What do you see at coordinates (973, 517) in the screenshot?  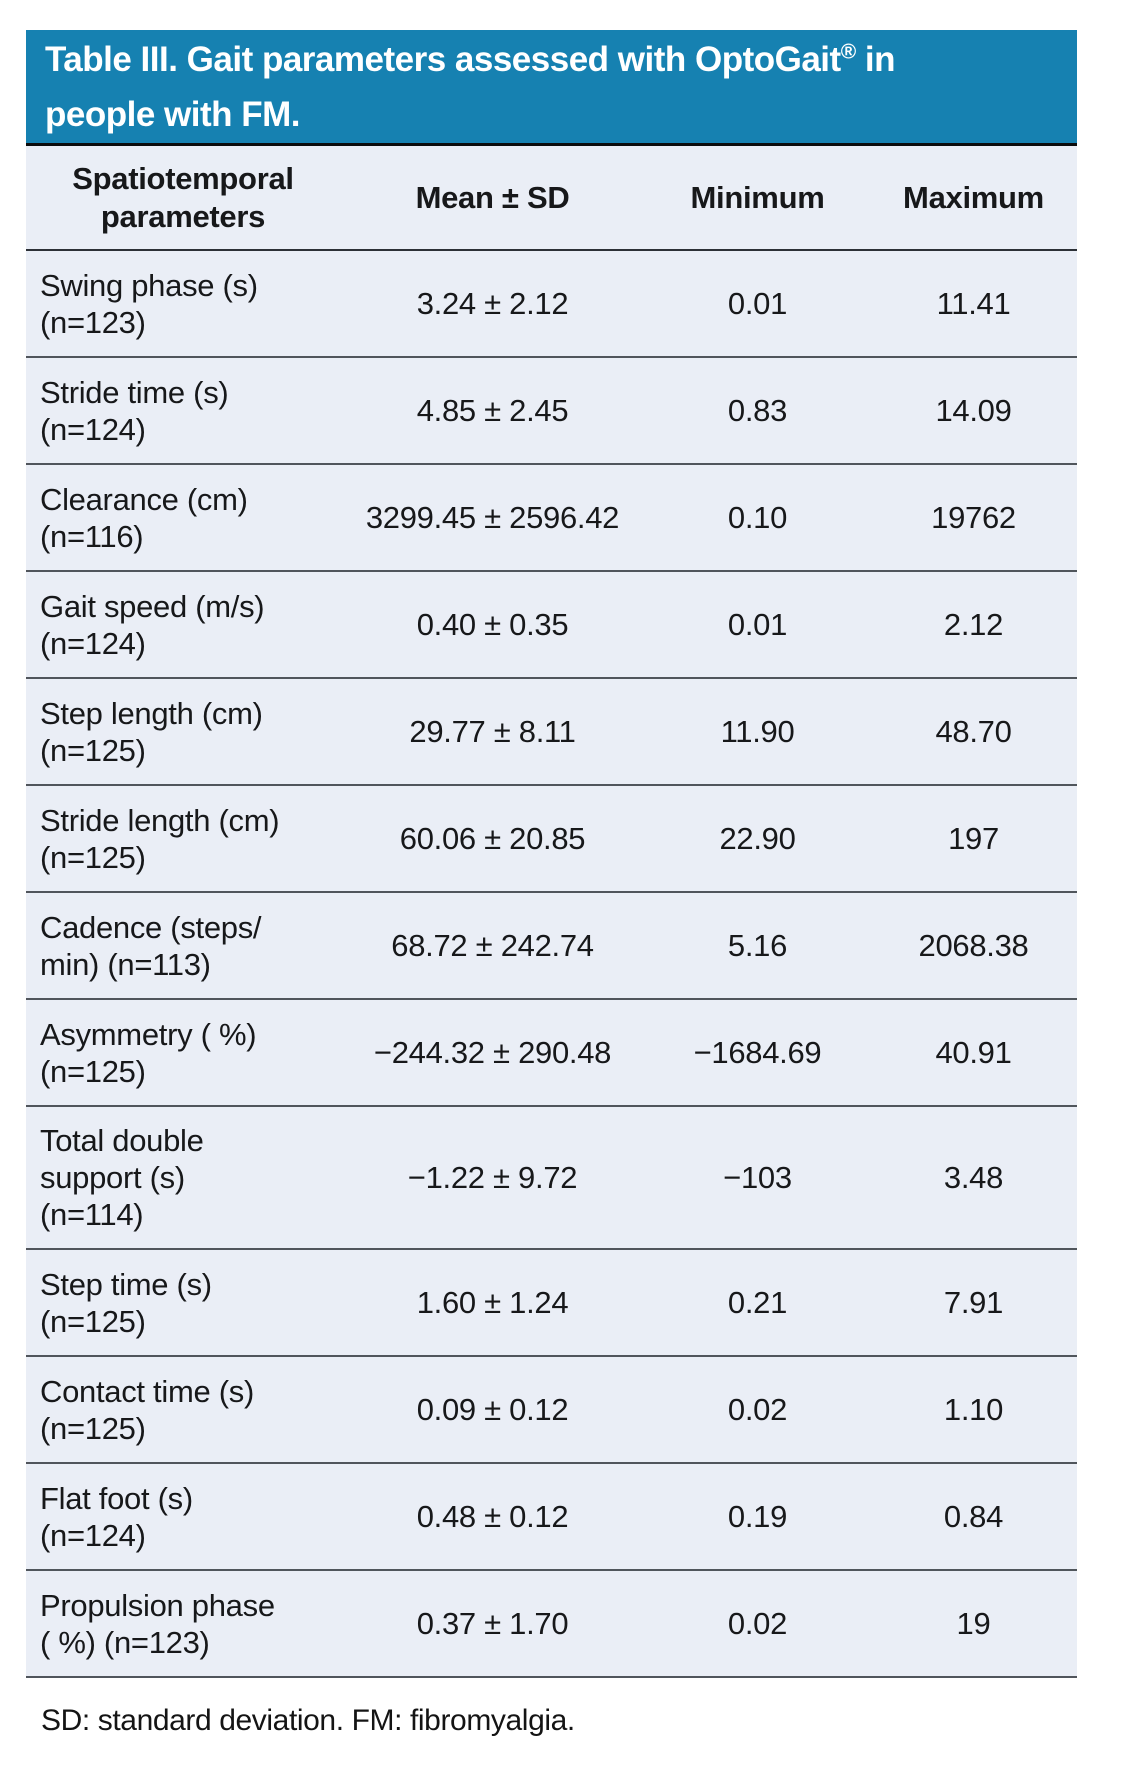 I see `max-cell: 19762` at bounding box center [973, 517].